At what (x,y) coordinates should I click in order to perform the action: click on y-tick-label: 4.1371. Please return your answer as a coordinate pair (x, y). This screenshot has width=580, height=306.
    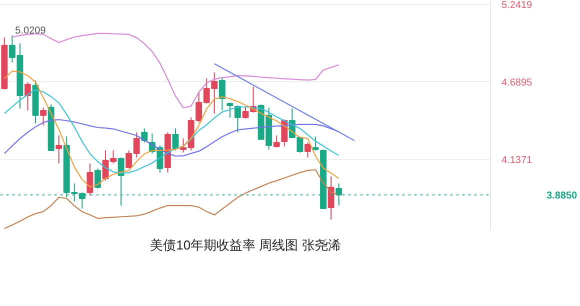
    Looking at the image, I should click on (517, 160).